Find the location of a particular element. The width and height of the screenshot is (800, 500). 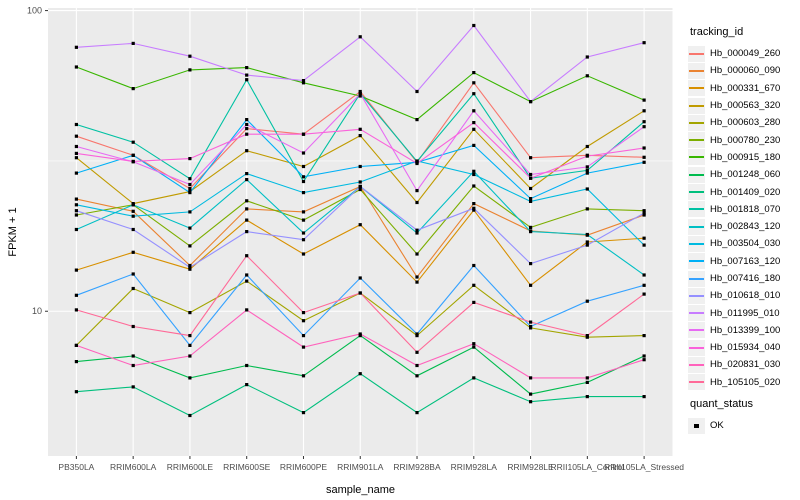

legend-item: Hb_000563_320 is located at coordinates (744, 105).